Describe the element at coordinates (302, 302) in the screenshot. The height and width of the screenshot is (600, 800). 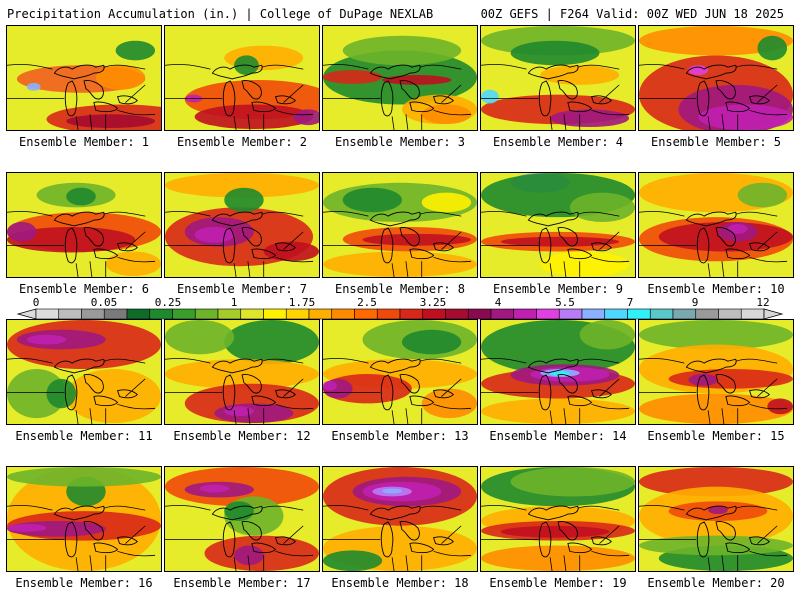
I see `colorbar-tick-label: 1.75` at that location.